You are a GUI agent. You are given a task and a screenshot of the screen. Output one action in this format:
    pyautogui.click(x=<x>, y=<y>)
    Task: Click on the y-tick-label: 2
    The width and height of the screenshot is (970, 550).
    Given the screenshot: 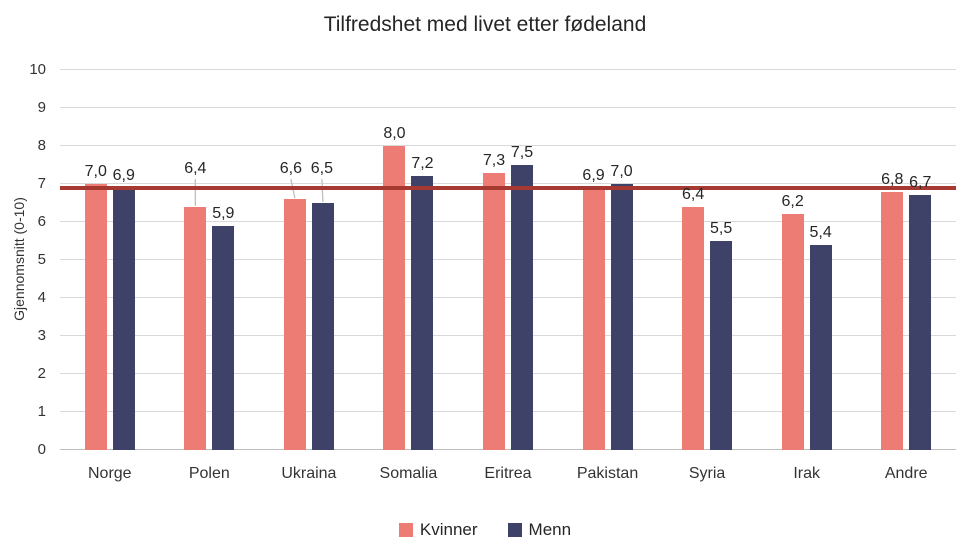 What is the action you would take?
    pyautogui.click(x=41, y=373)
    